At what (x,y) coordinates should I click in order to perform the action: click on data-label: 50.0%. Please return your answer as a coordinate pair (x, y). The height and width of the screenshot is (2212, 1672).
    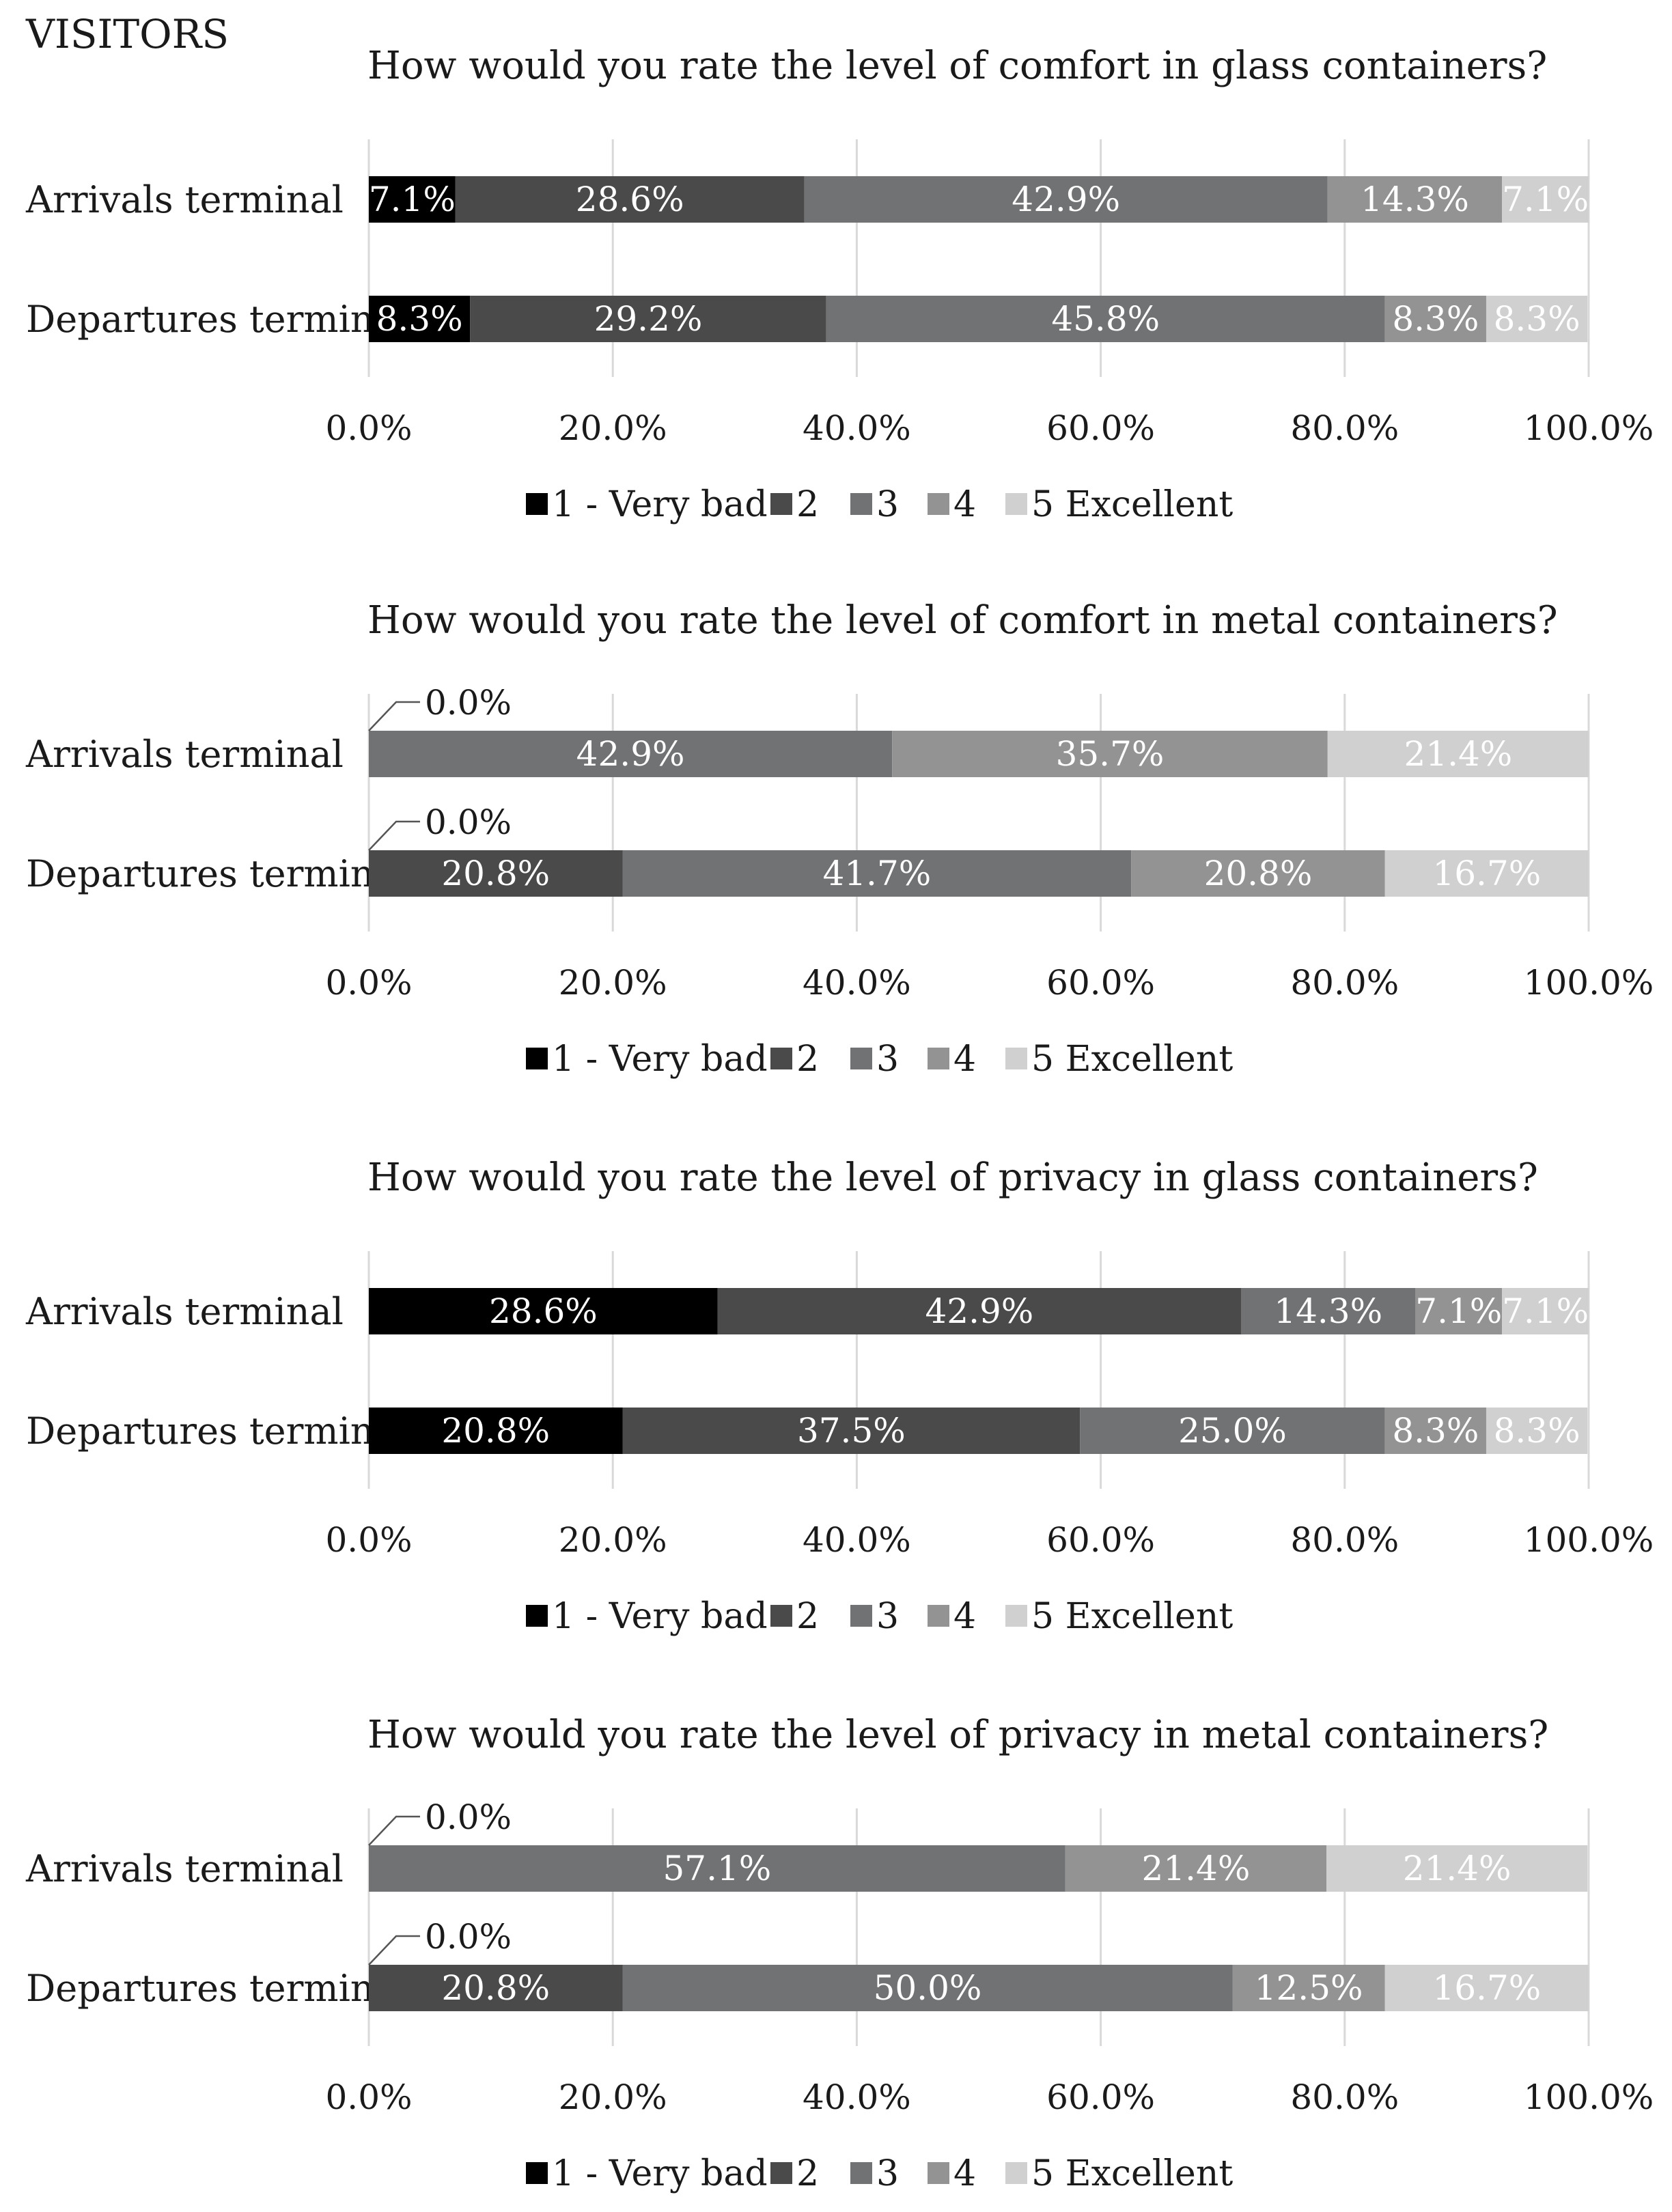
    Looking at the image, I should click on (928, 1988).